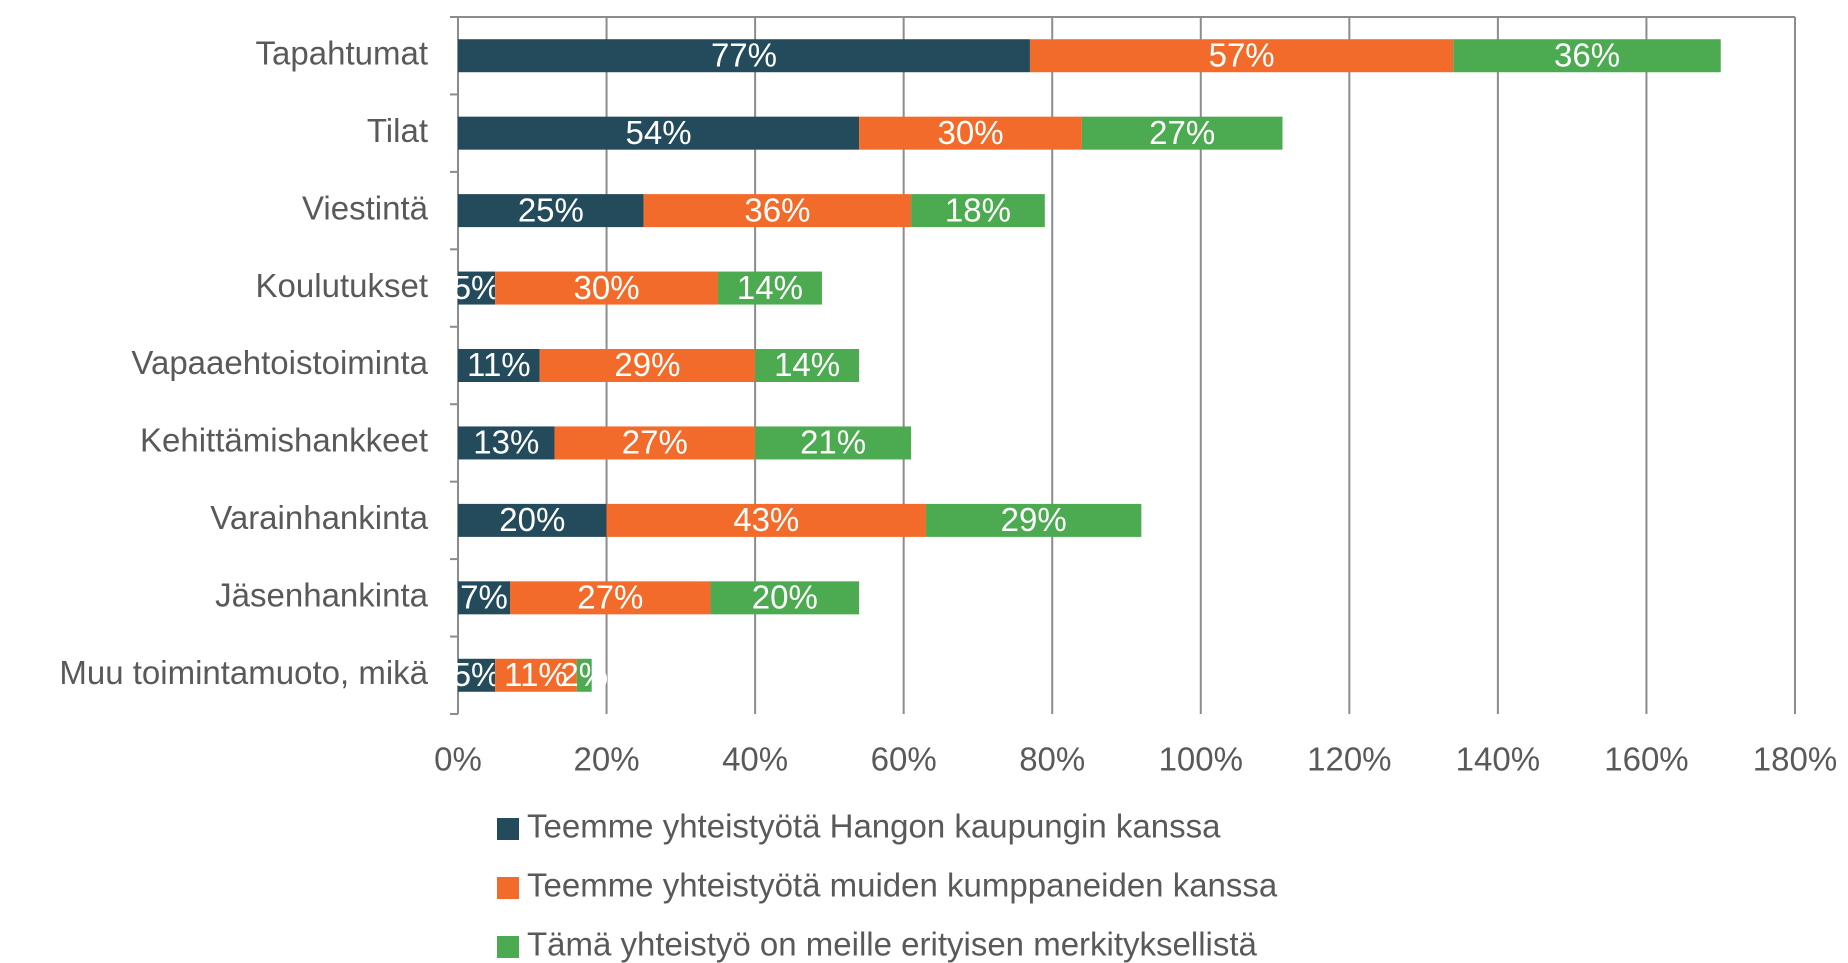 This screenshot has width=1848, height=963. I want to click on y-tick-label: Vapaaehtoistoiminta, so click(279, 362).